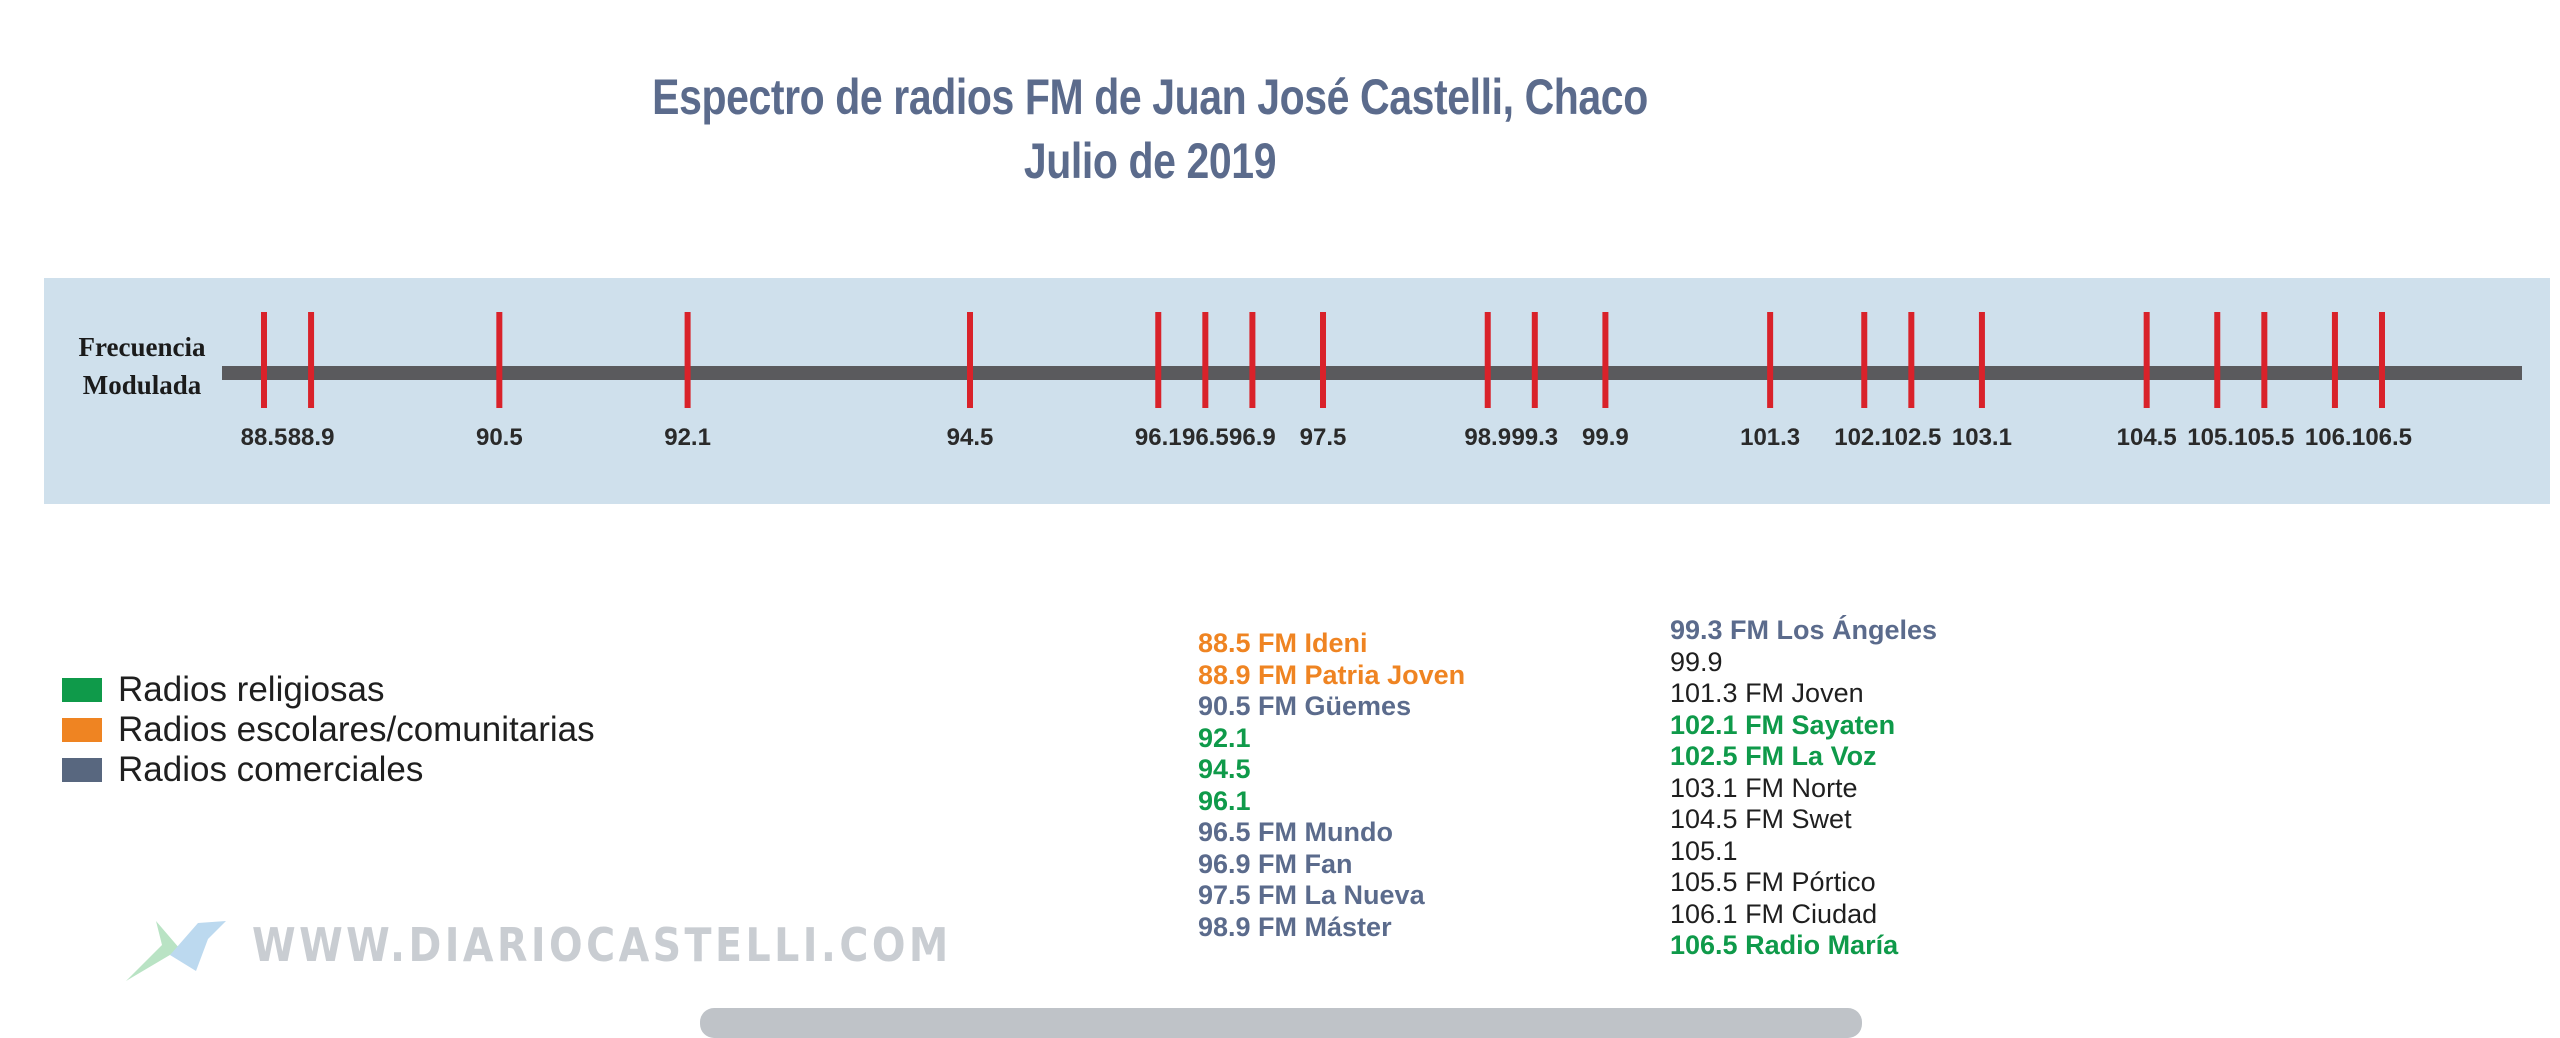 The height and width of the screenshot is (1038, 2560). Describe the element at coordinates (1773, 756) in the screenshot. I see `station-item: 102.5 FM La Voz` at that location.